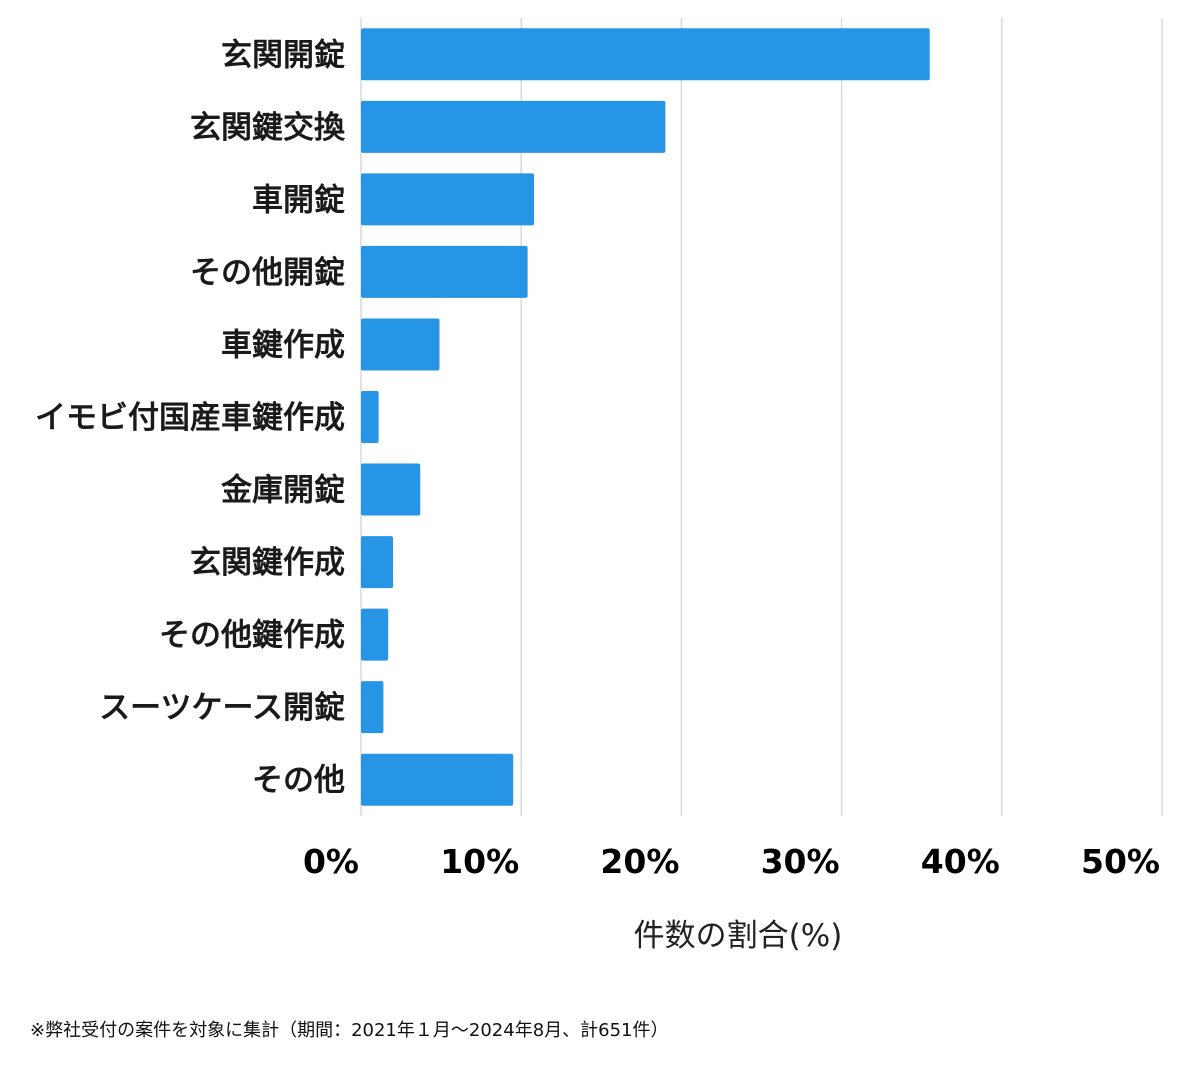 This screenshot has width=1200, height=1069. I want to click on category-label: イモビ付国産車鍵作成, so click(190, 418).